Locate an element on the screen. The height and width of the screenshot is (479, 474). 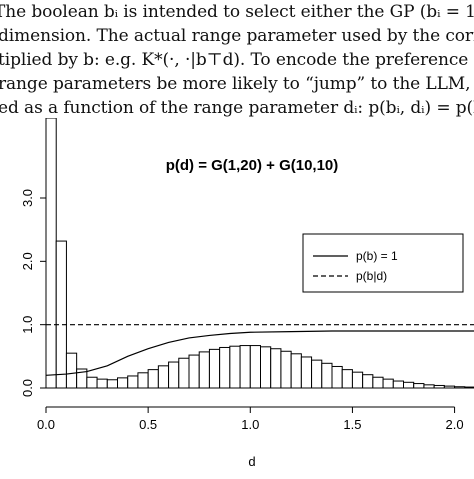
y-tick-label: 0.0 is located at coordinates (27, 388).